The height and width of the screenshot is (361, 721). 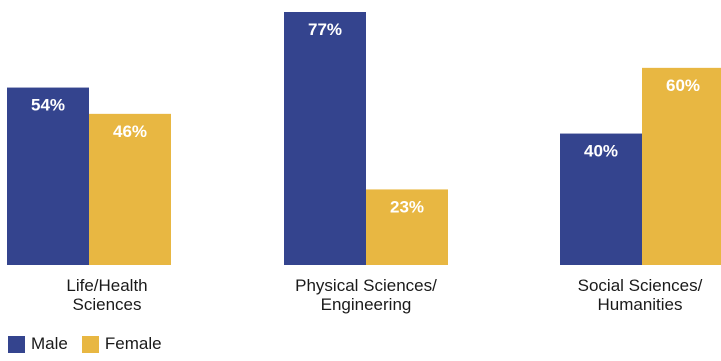 What do you see at coordinates (130, 131) in the screenshot?
I see `data-label-female-life-health: 46%` at bounding box center [130, 131].